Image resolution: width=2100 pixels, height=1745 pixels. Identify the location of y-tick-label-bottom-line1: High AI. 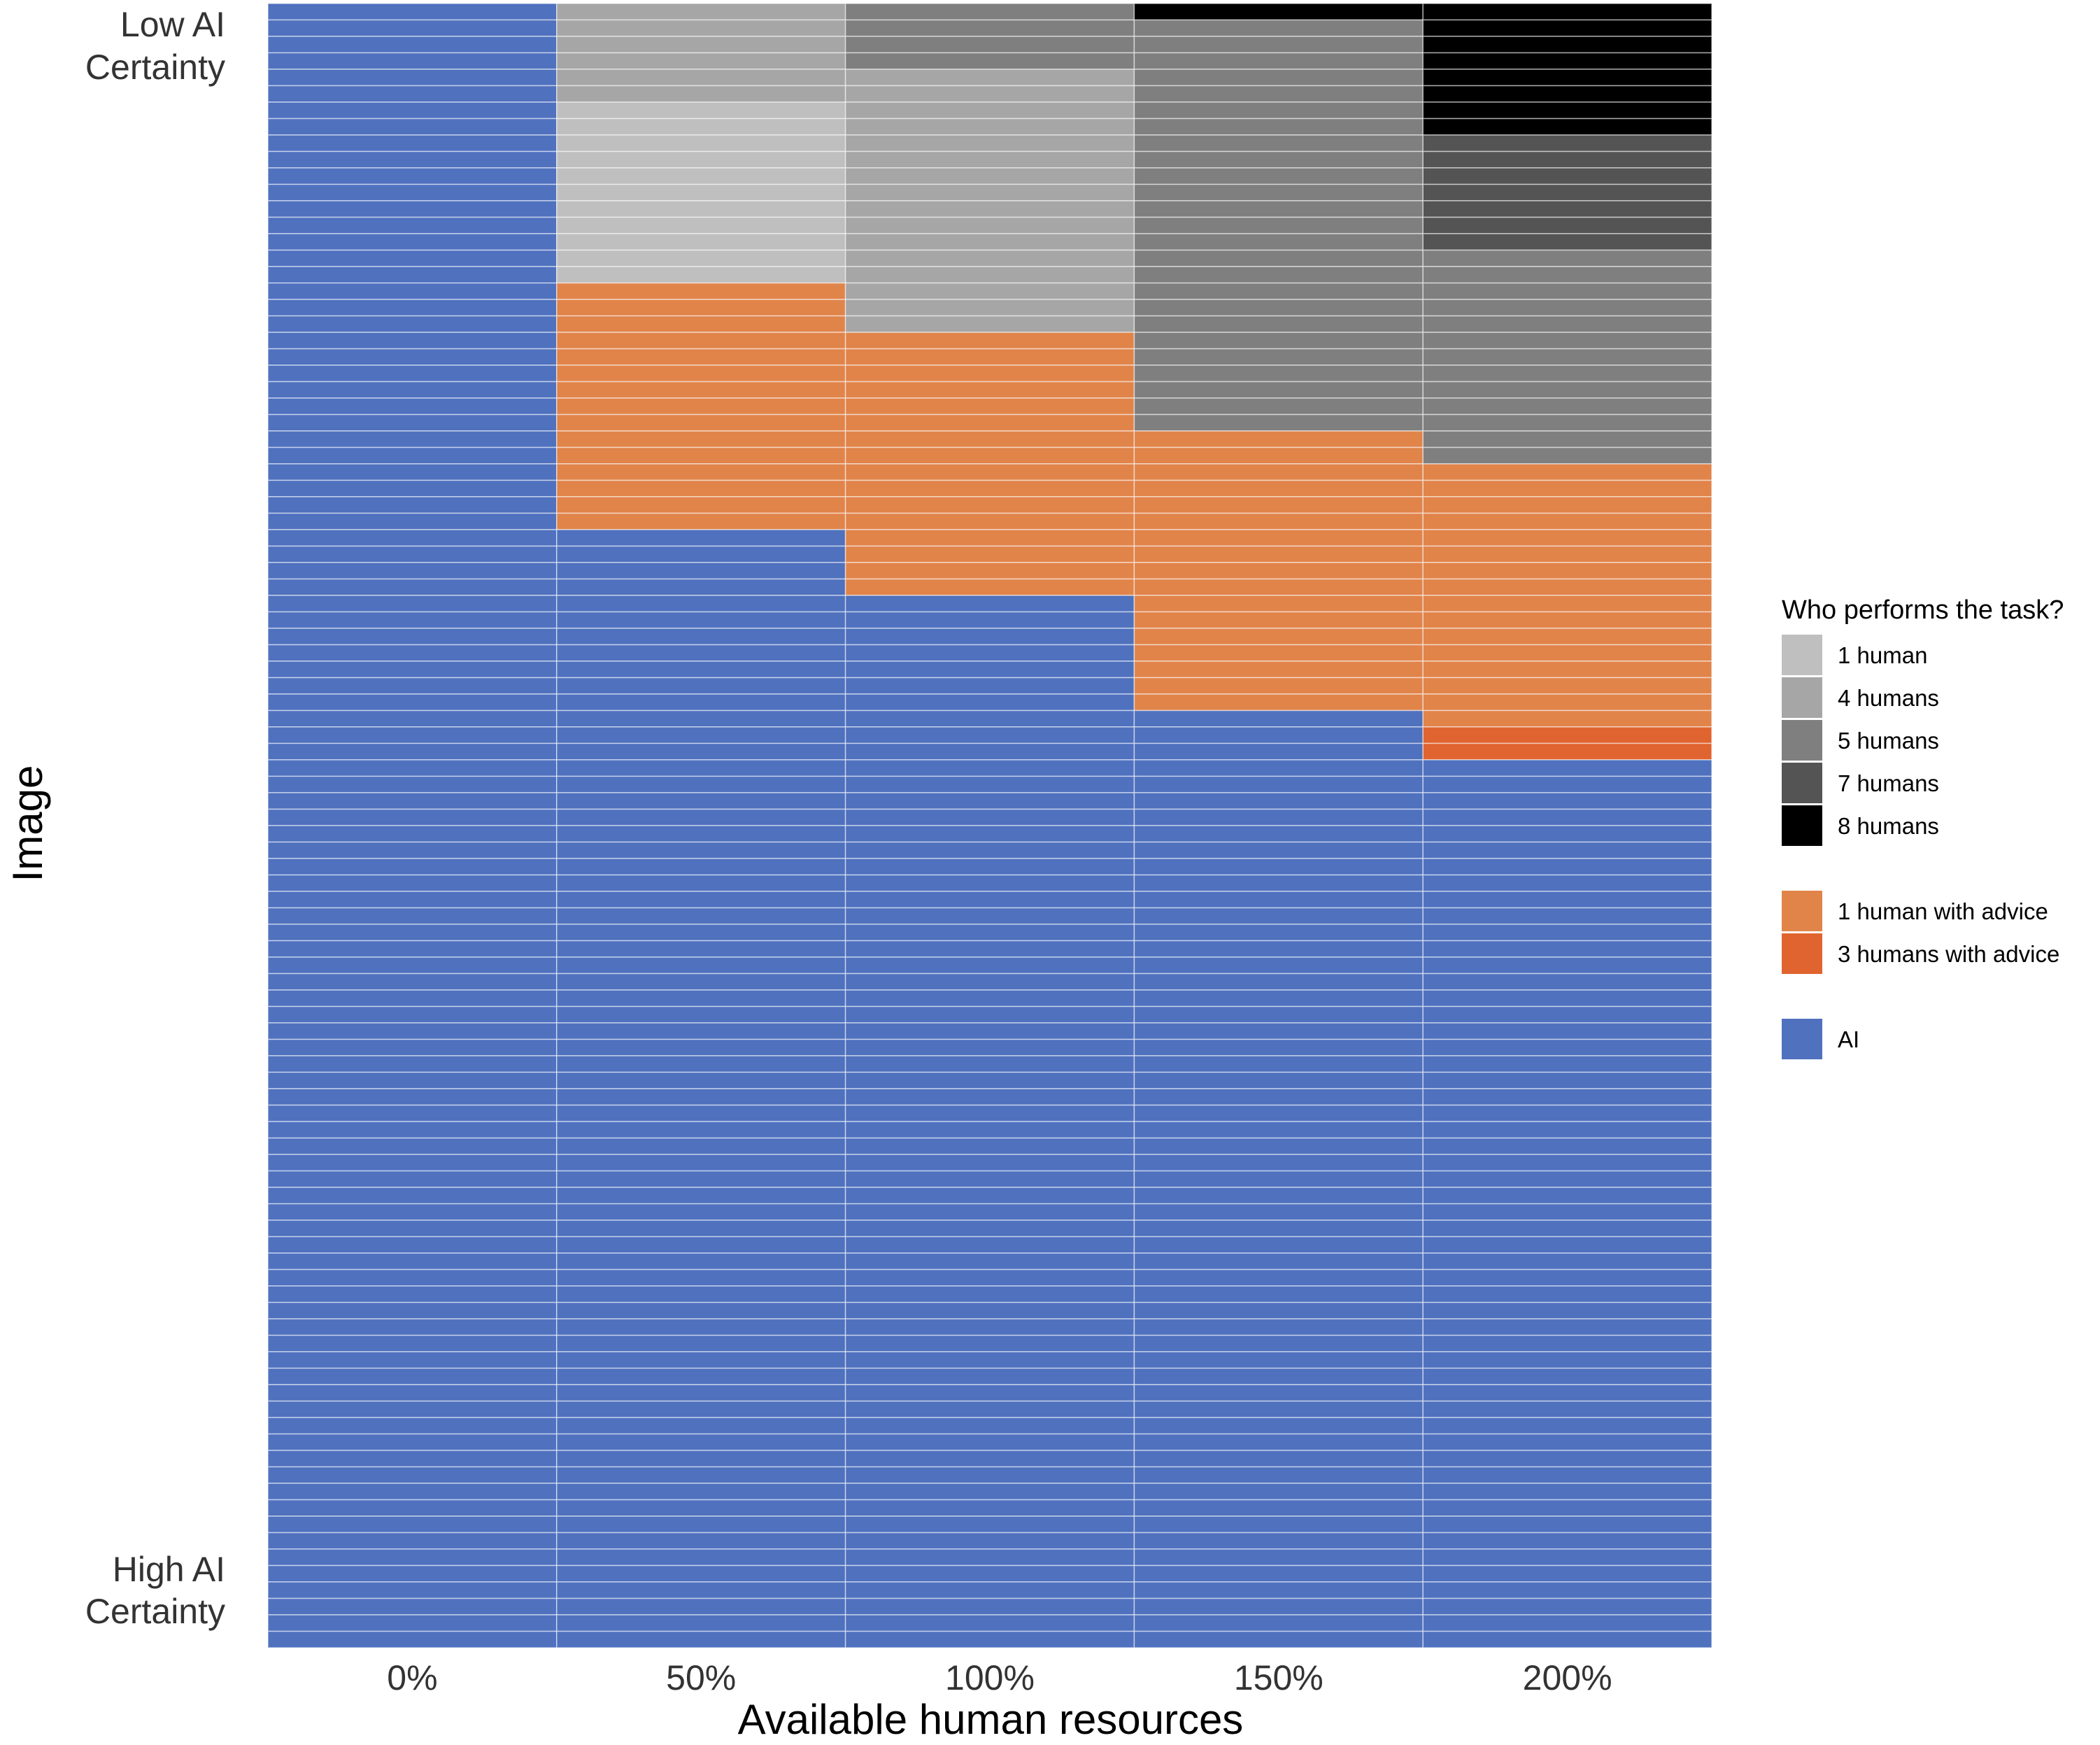
(169, 1569).